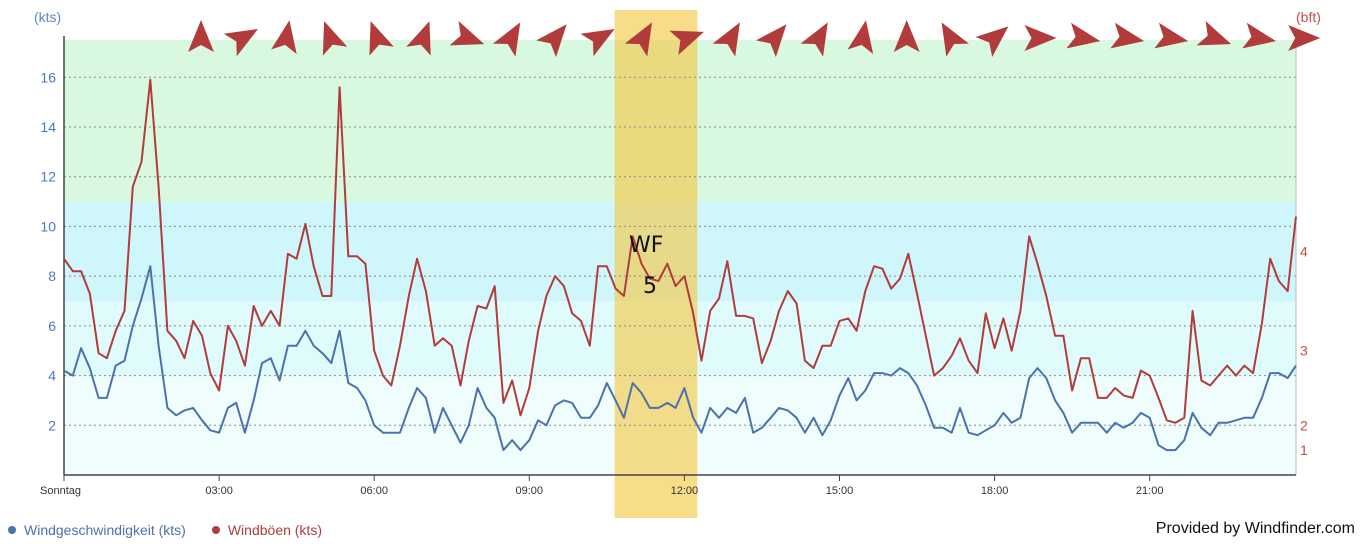  What do you see at coordinates (530, 491) in the screenshot?
I see `x-tick-9: 09:00` at bounding box center [530, 491].